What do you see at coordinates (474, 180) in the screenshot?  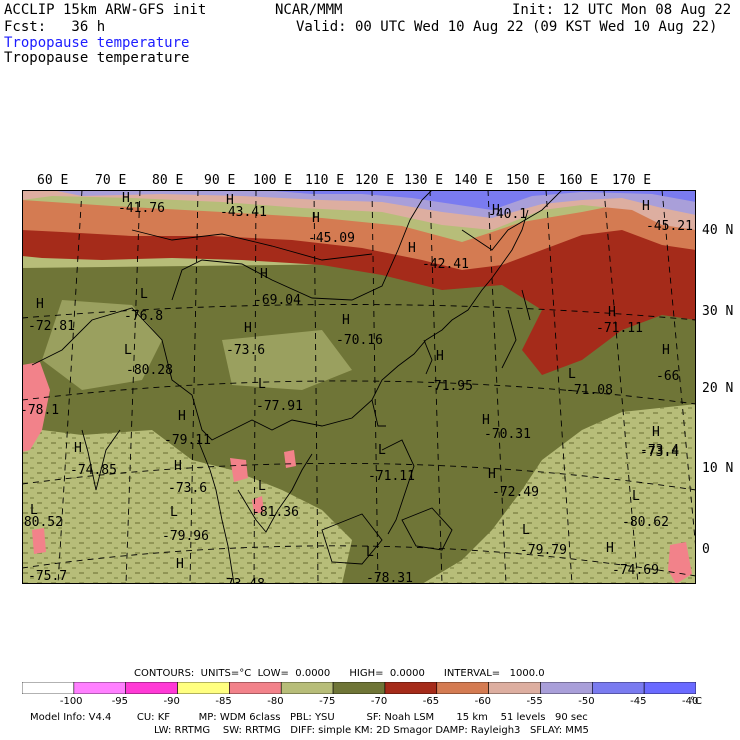 I see `lon-label: 140 E` at bounding box center [474, 180].